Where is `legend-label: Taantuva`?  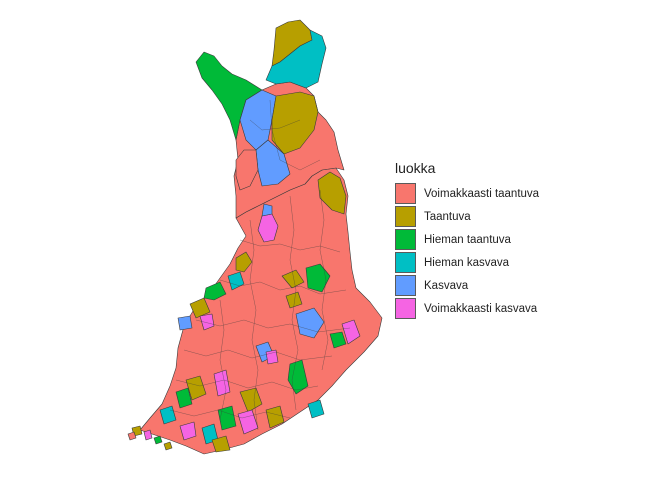 legend-label: Taantuva is located at coordinates (447, 216).